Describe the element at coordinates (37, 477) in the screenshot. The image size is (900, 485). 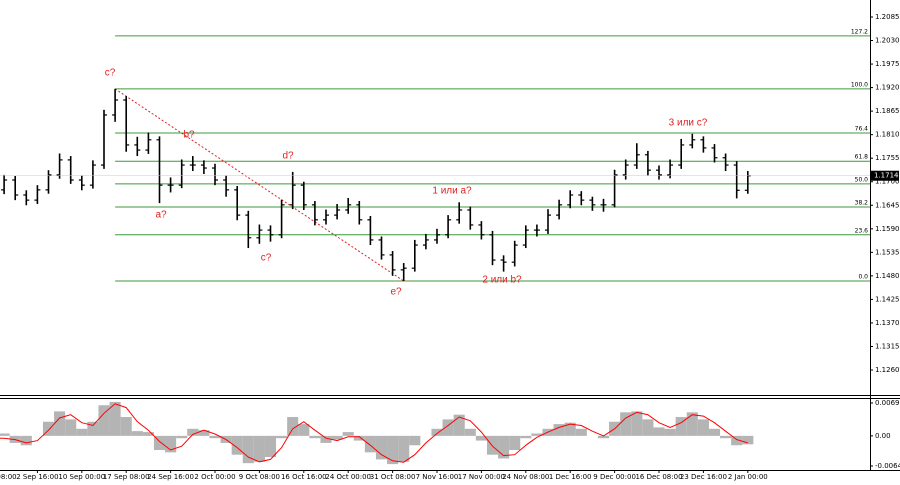
I see `x-tick-label: 2 Sep 16:00` at that location.